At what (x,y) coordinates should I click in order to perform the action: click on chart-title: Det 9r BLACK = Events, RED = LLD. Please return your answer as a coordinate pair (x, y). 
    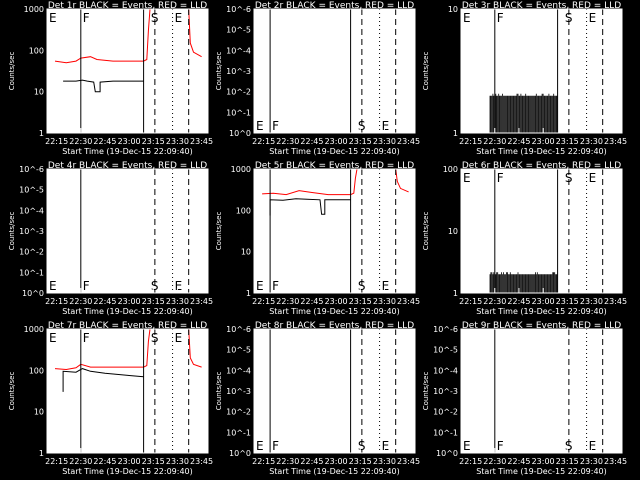
    Looking at the image, I should click on (541, 326).